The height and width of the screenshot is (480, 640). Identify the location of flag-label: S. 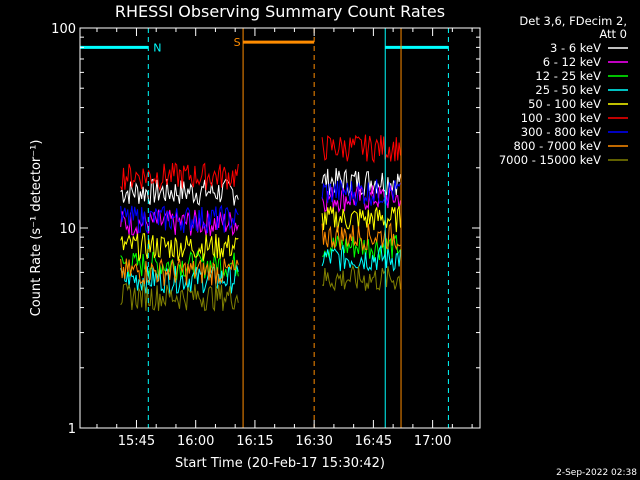
(237, 42).